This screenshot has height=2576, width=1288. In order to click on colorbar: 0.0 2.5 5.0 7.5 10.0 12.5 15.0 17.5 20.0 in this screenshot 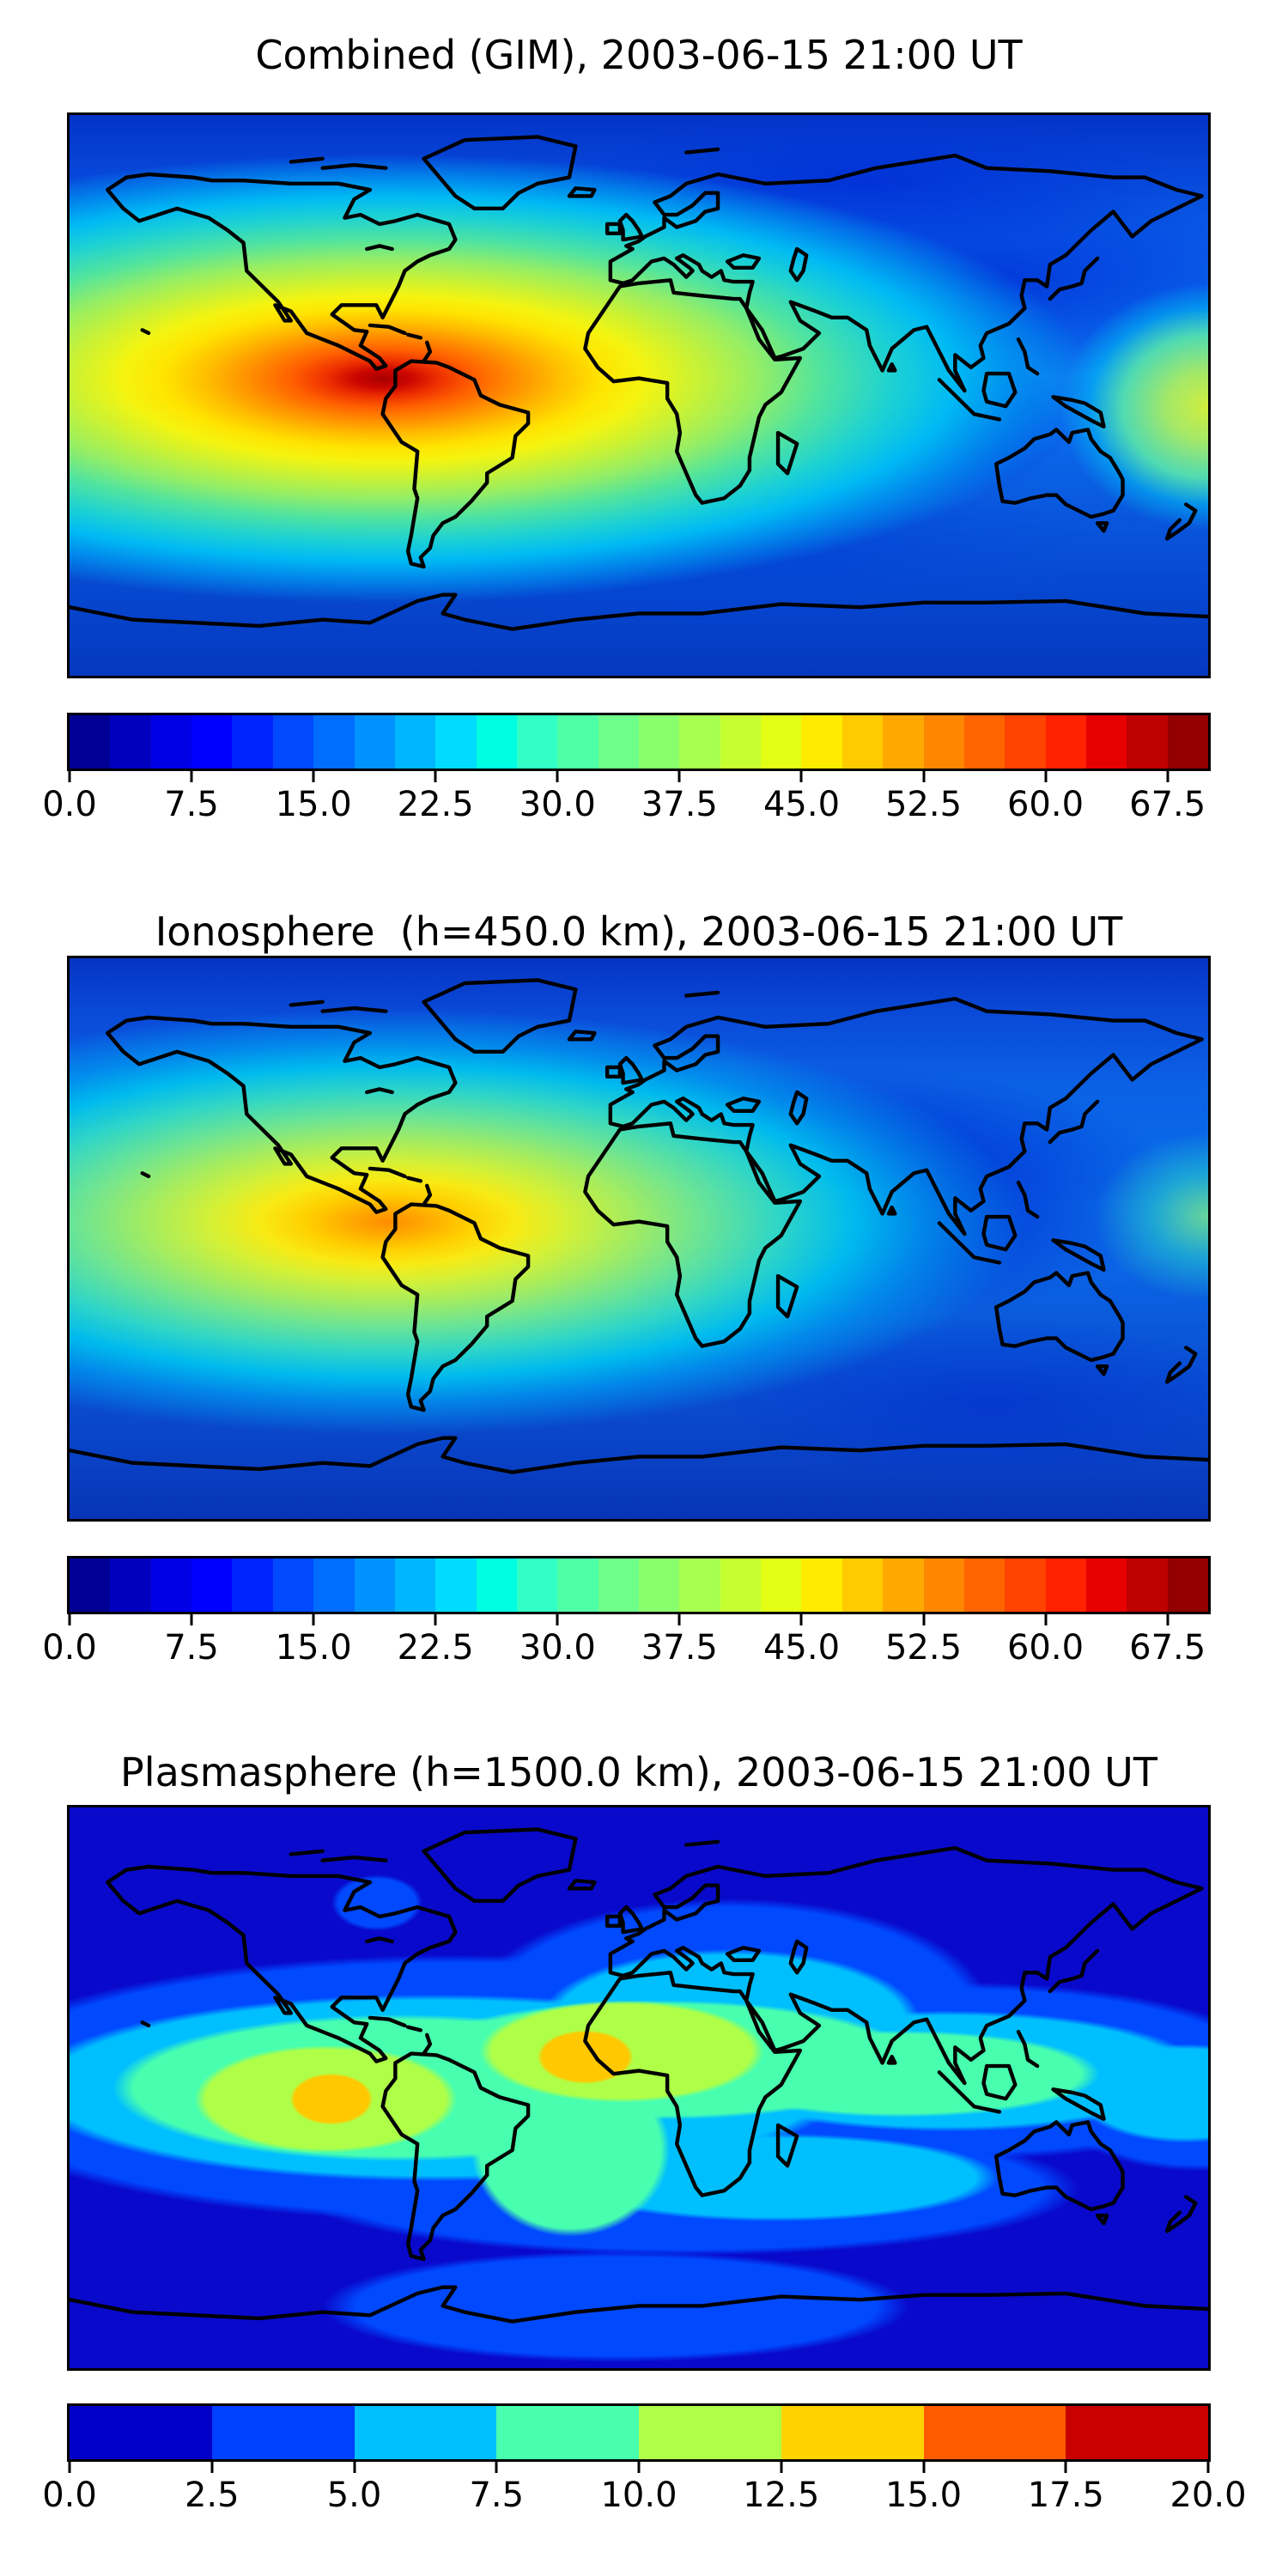, I will do `click(644, 2458)`.